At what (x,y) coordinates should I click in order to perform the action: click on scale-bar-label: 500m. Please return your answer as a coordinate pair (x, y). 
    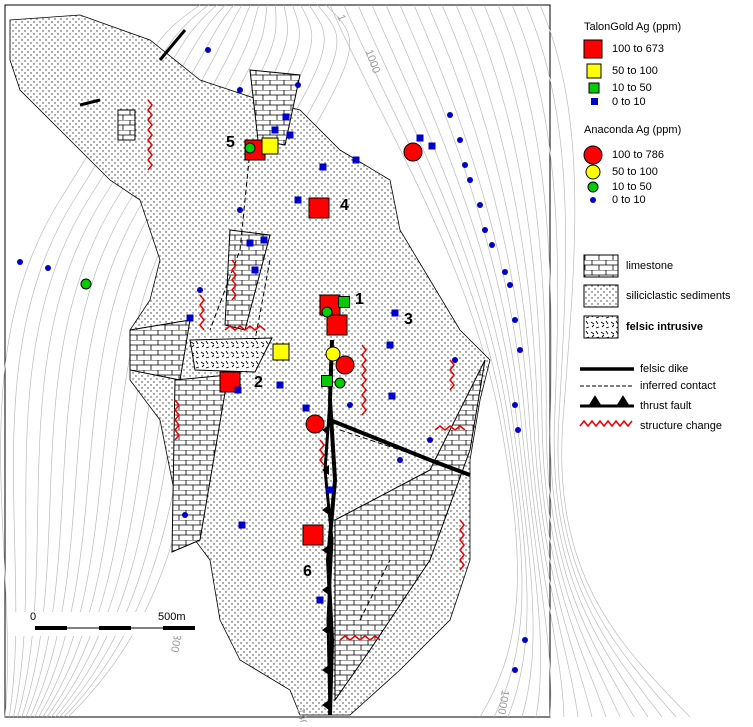
    Looking at the image, I should click on (172, 617).